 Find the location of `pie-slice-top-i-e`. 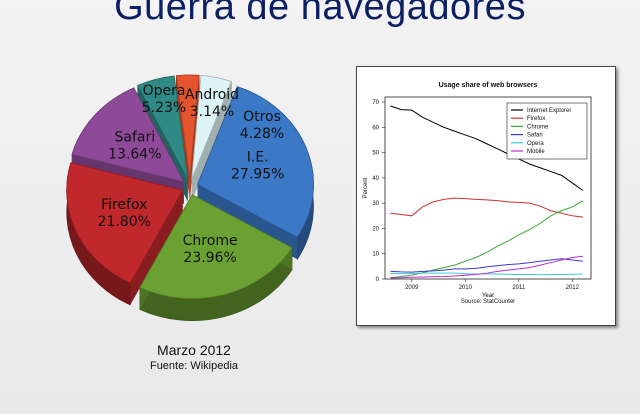

pie-slice-top-i-e is located at coordinates (255, 162).